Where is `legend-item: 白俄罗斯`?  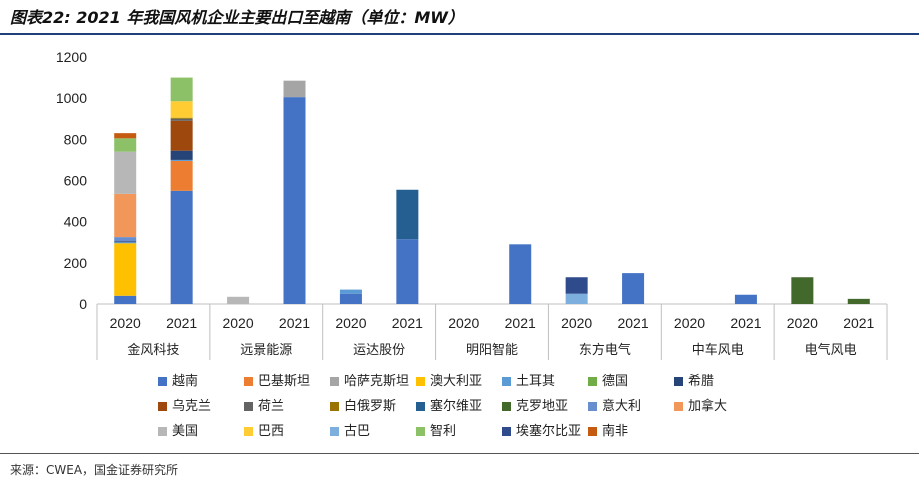
legend-item: 白俄罗斯 is located at coordinates (363, 404).